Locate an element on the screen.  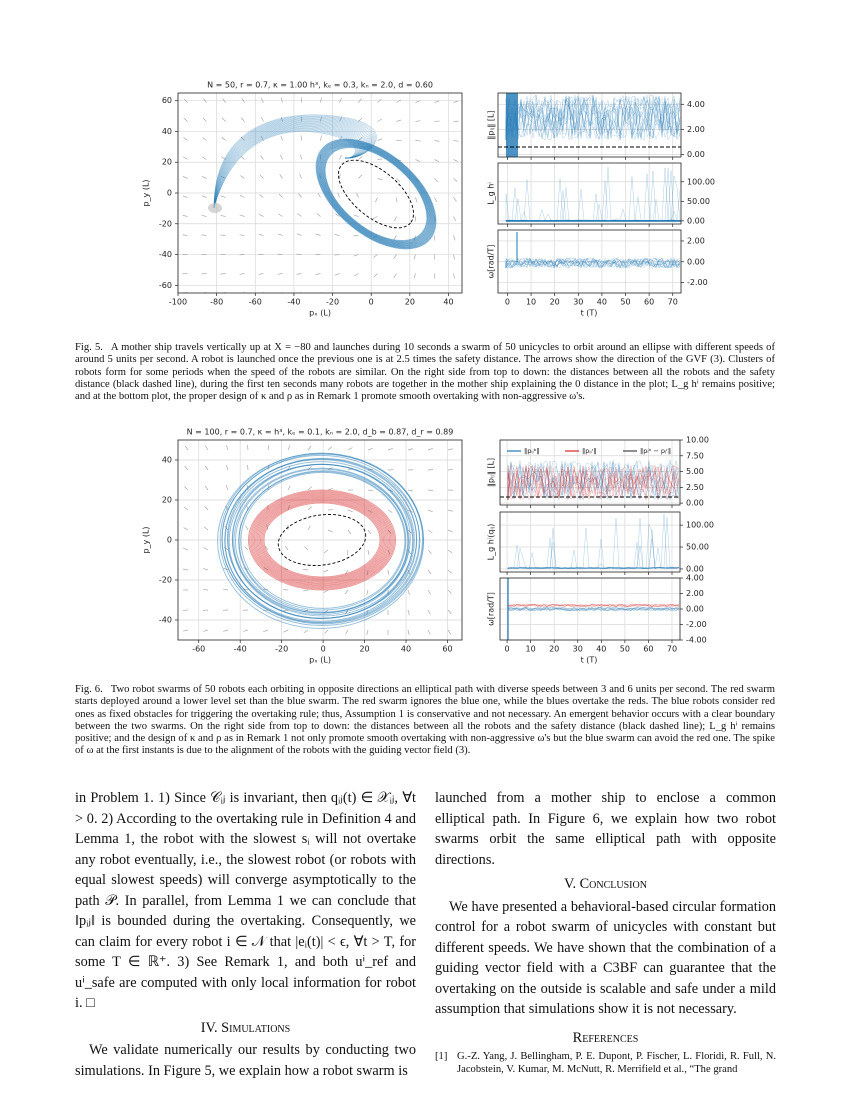
legend-label: ‖pᵢⱼʳ‖ is located at coordinates (589, 451).